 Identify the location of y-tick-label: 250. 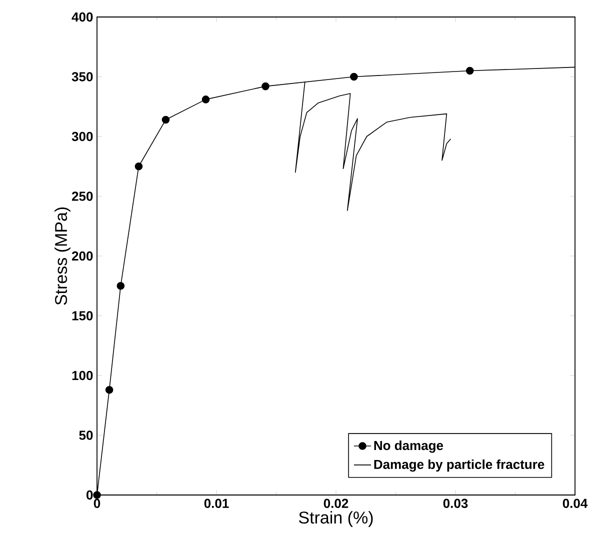
(82, 196).